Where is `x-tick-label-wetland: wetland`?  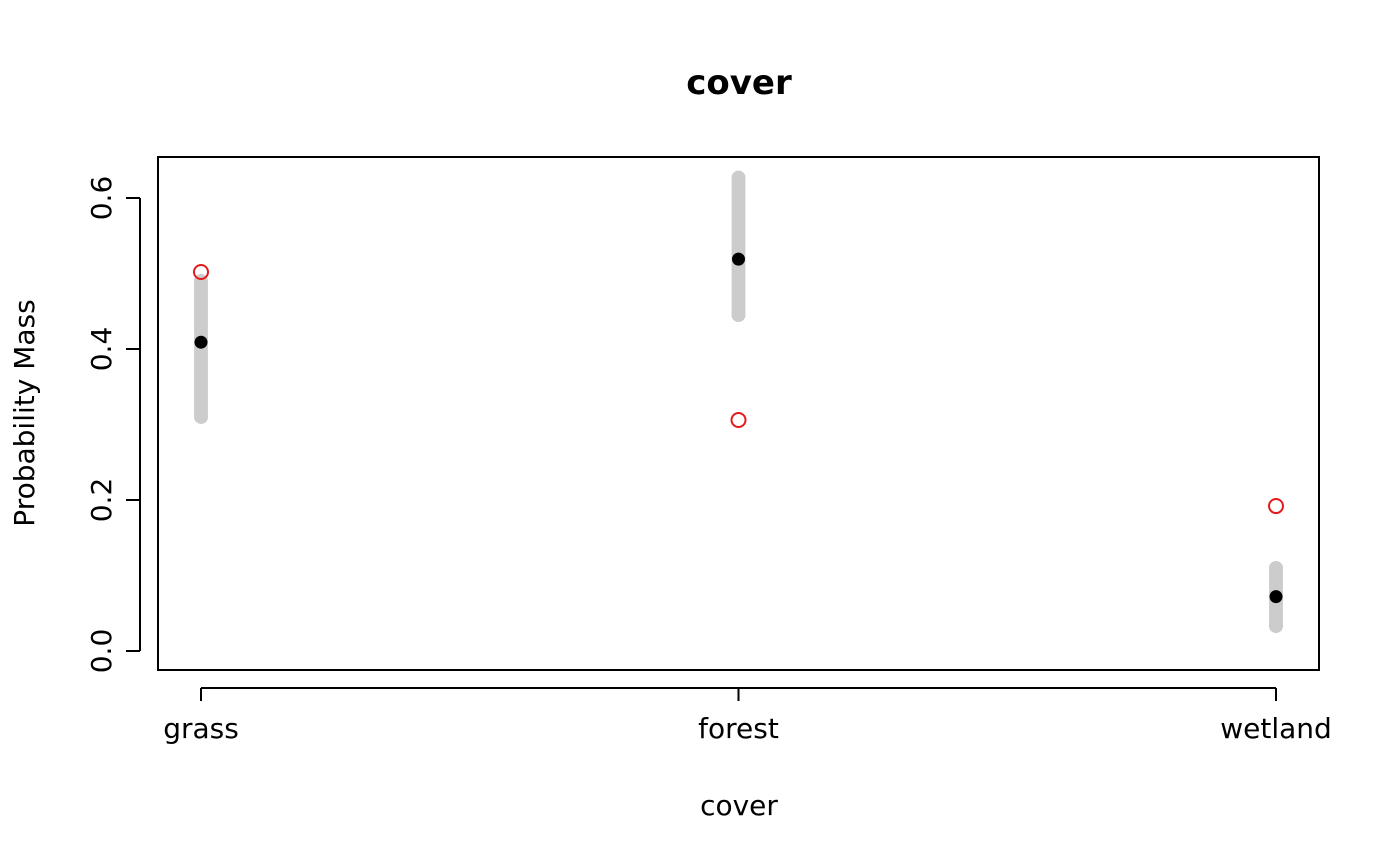
x-tick-label-wetland: wetland is located at coordinates (1276, 728).